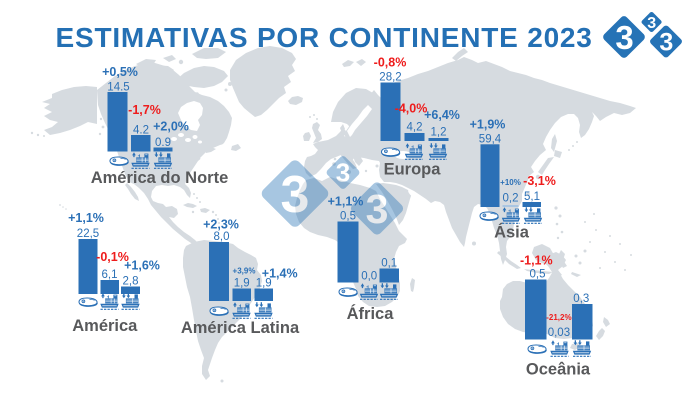 This screenshot has width=700, height=400. I want to click on svg-text: 0,1, so click(389, 264).